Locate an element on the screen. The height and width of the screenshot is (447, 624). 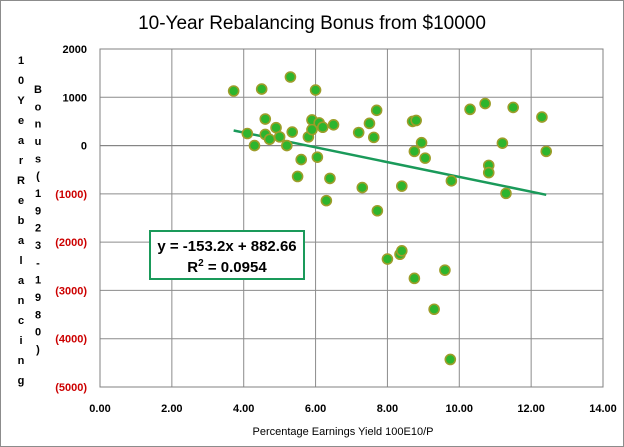
annotation-box is located at coordinates (227, 255).